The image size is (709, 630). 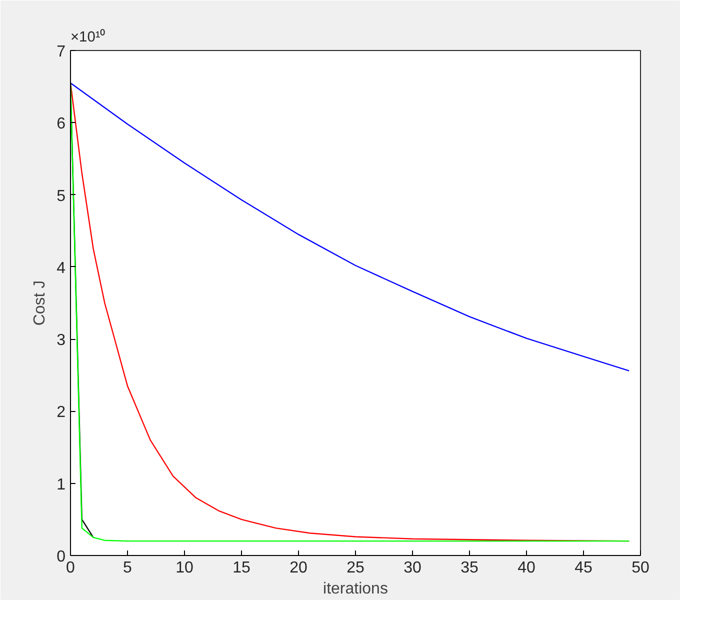 I want to click on y-tick-label: 6, so click(x=61, y=124).